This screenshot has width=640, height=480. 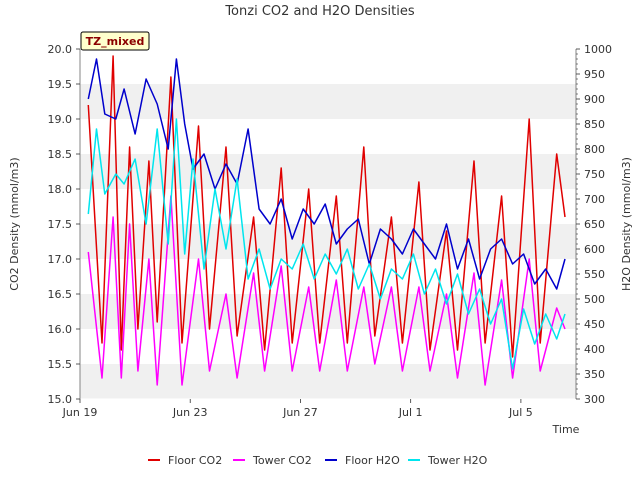 I want to click on y-left-tick-label: 19.5, so click(x=60, y=84).